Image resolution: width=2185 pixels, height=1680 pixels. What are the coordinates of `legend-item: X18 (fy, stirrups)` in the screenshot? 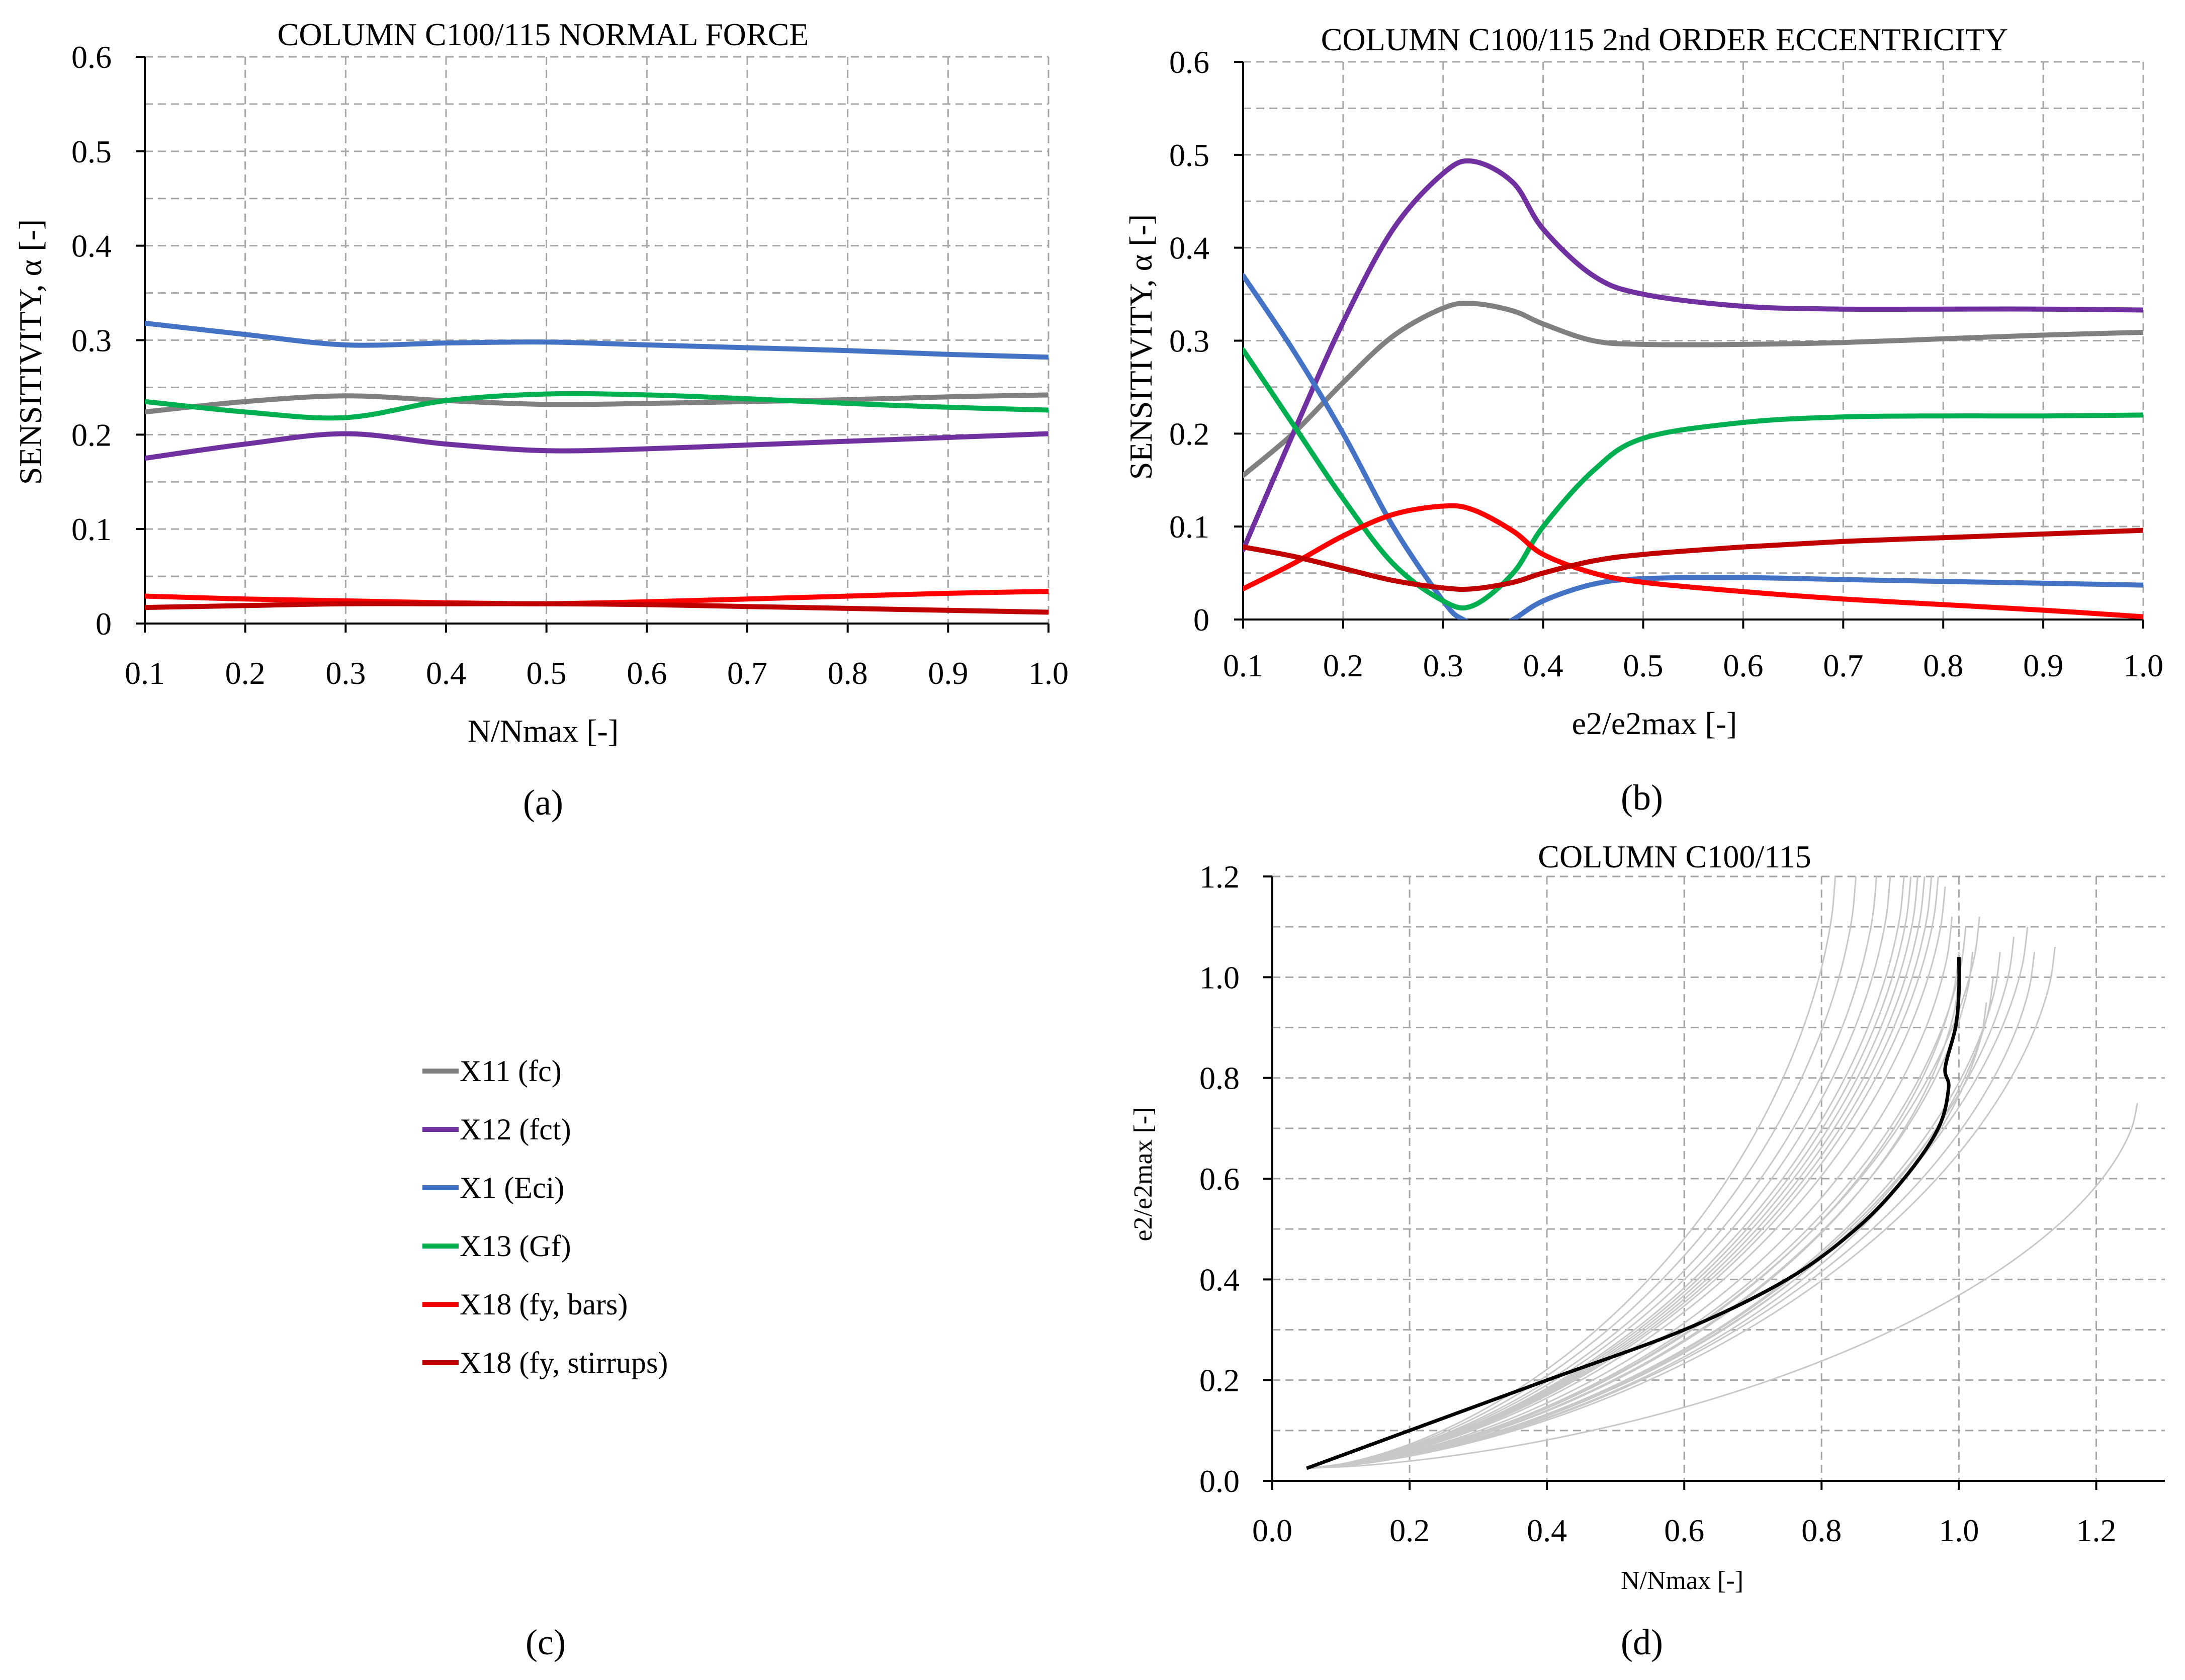 It's located at (545, 1362).